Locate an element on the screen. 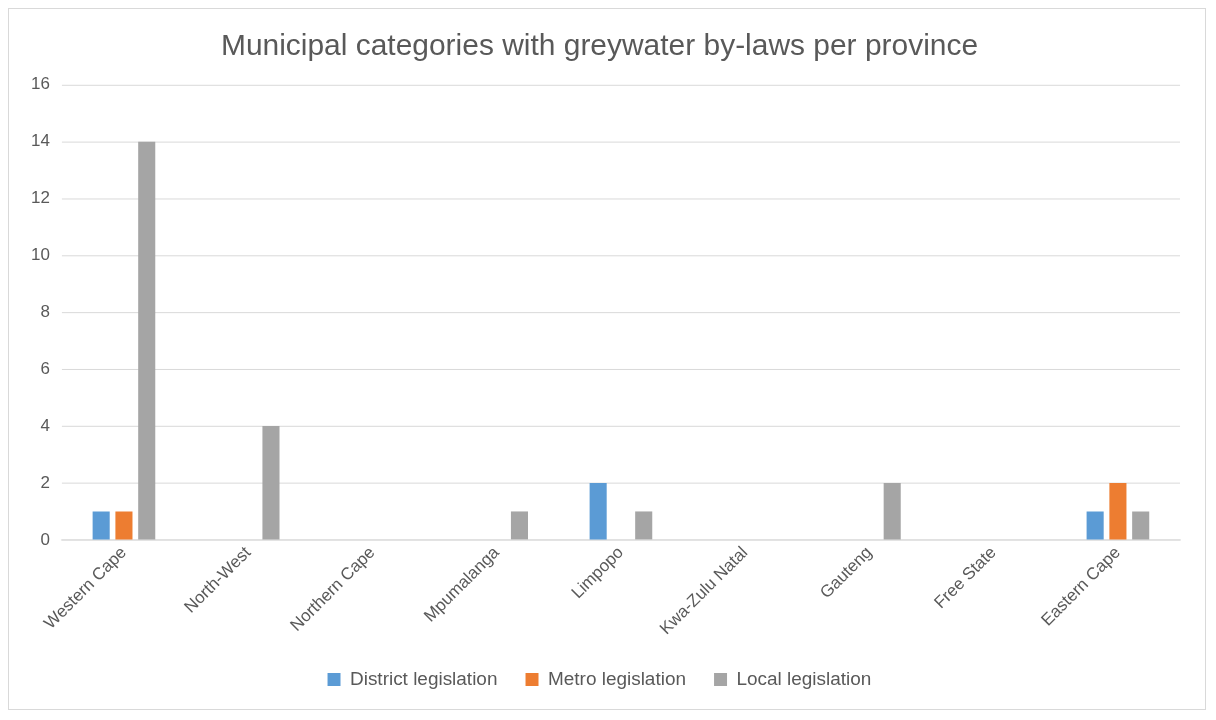 This screenshot has width=1216, height=720. y-tick-label: 6 is located at coordinates (45, 368).